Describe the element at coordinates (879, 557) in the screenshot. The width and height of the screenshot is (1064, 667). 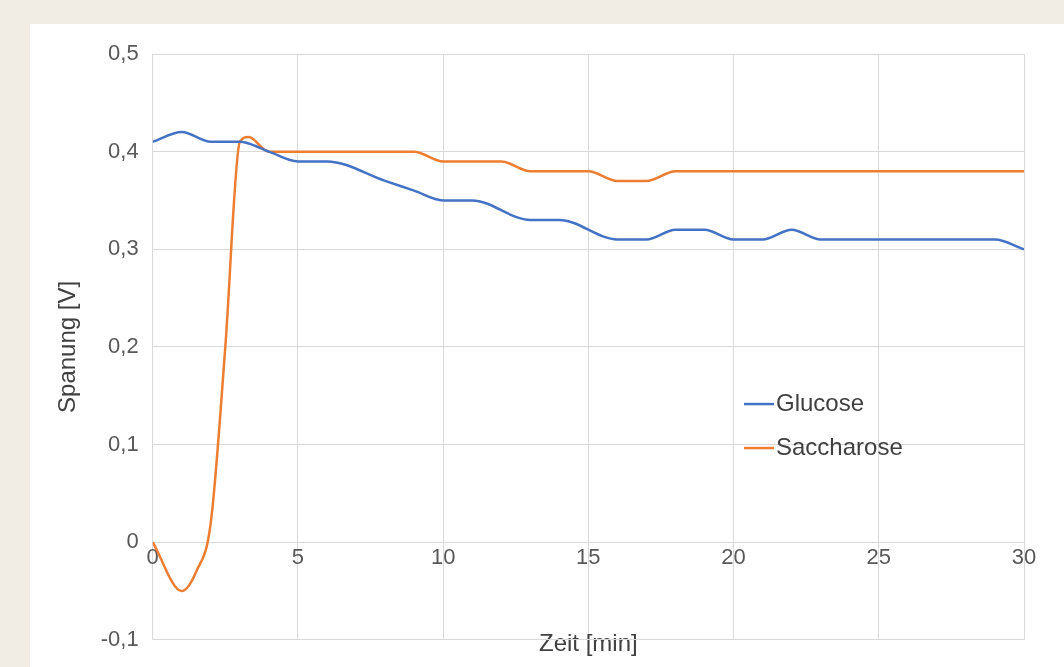
I see `x-tick-label: 25` at that location.